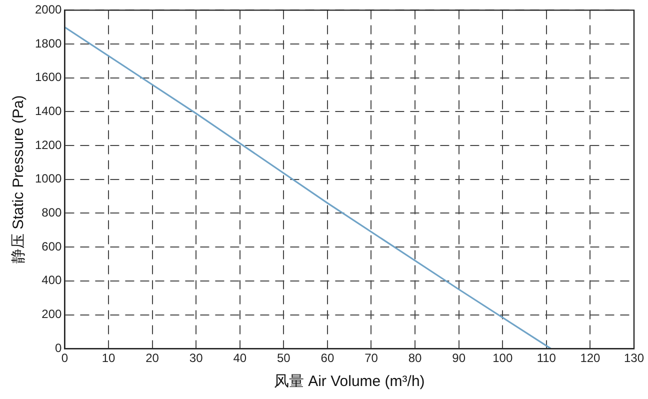 This screenshot has height=399, width=648. I want to click on x-tick-label: 130, so click(634, 358).